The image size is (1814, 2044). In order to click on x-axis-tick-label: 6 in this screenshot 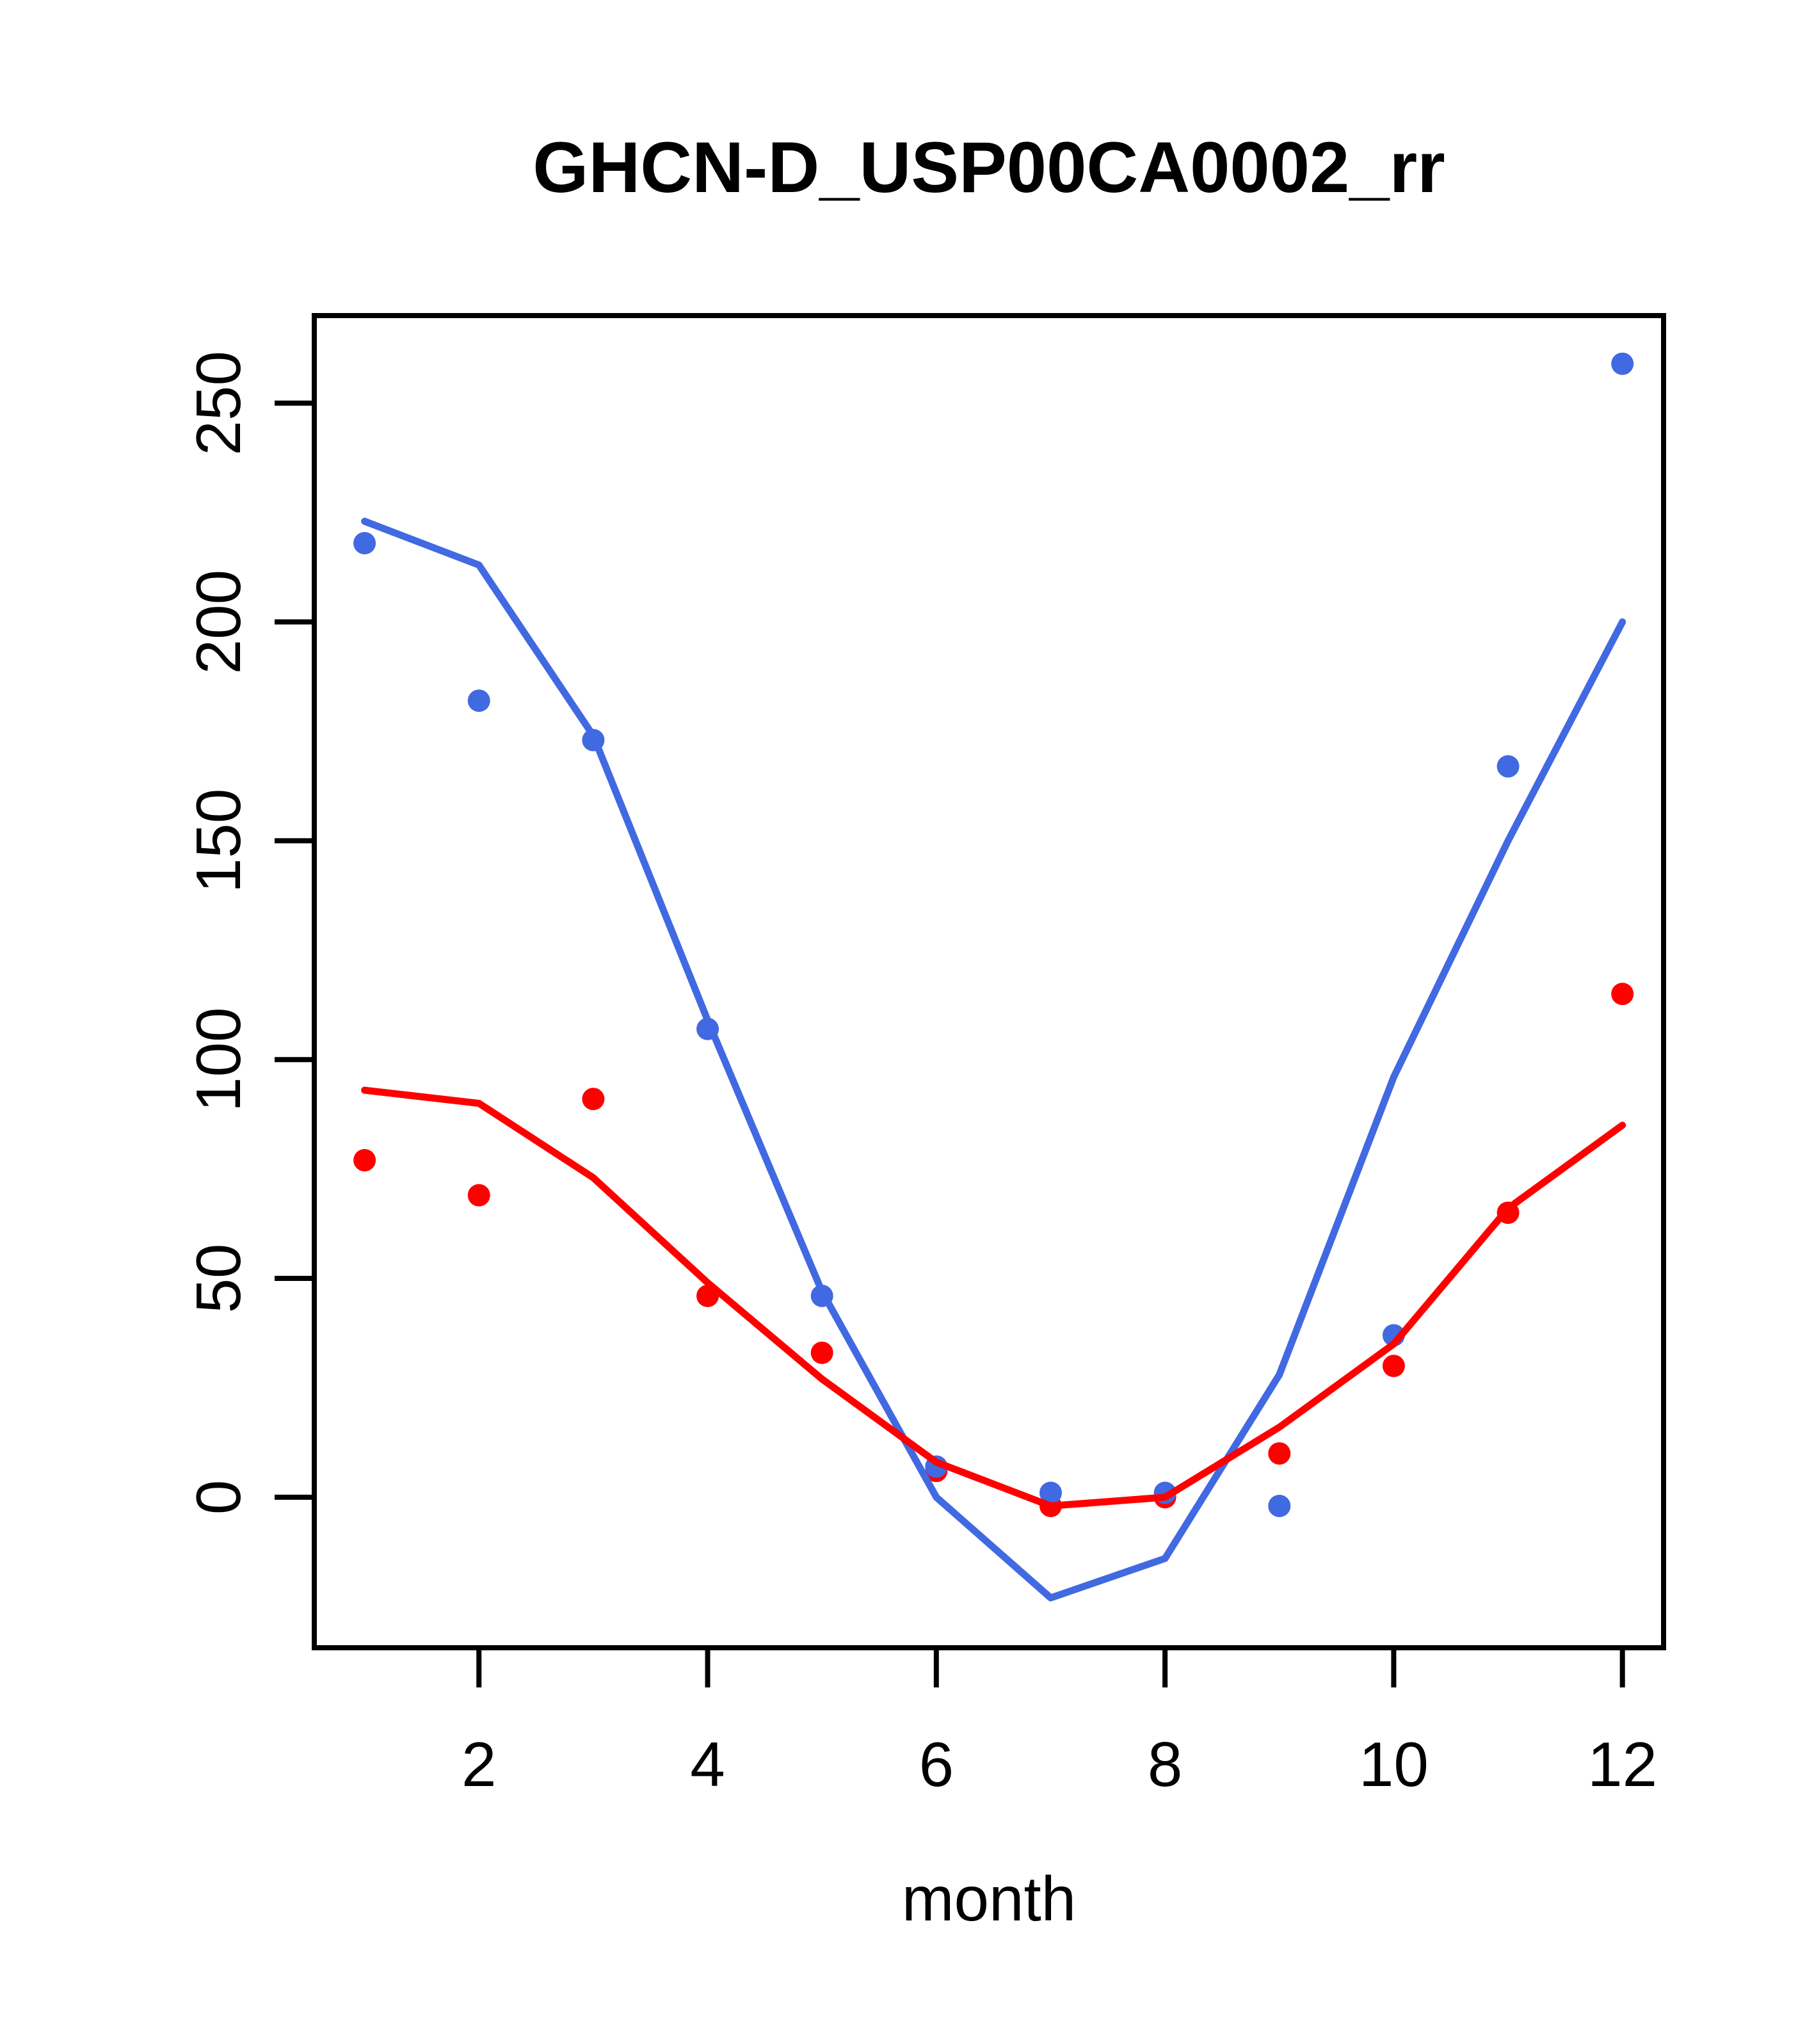, I will do `click(936, 1764)`.